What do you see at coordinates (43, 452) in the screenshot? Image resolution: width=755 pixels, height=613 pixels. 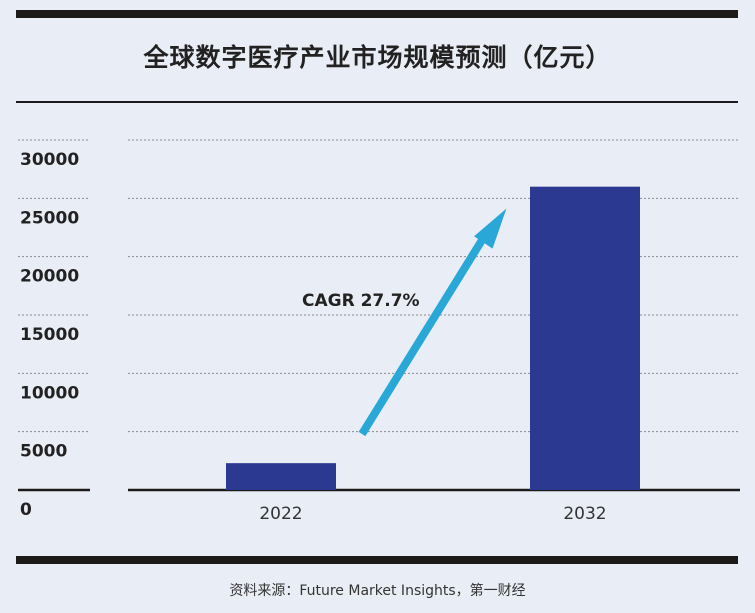 I see `y-tick-label: 5000` at bounding box center [43, 452].